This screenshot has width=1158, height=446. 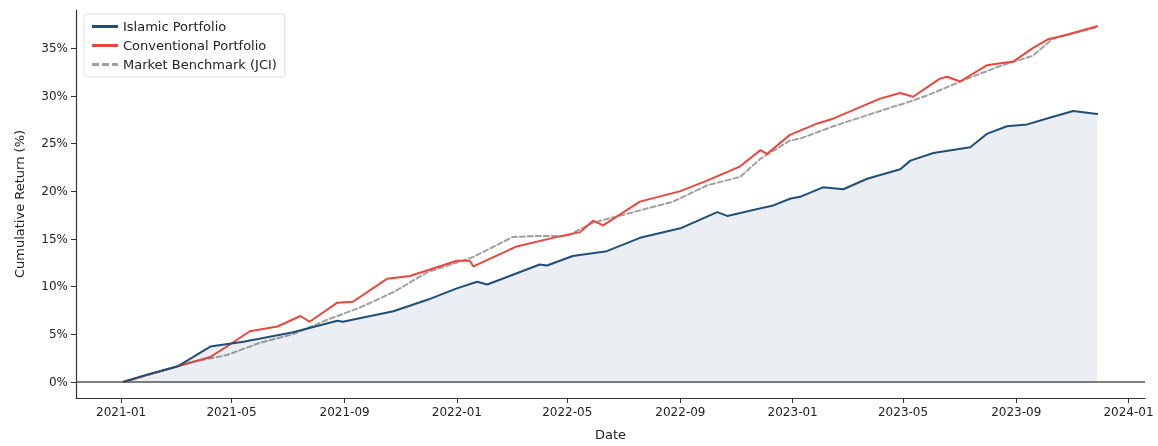 I want to click on x-tick-label: 2023-09, so click(x=1016, y=412).